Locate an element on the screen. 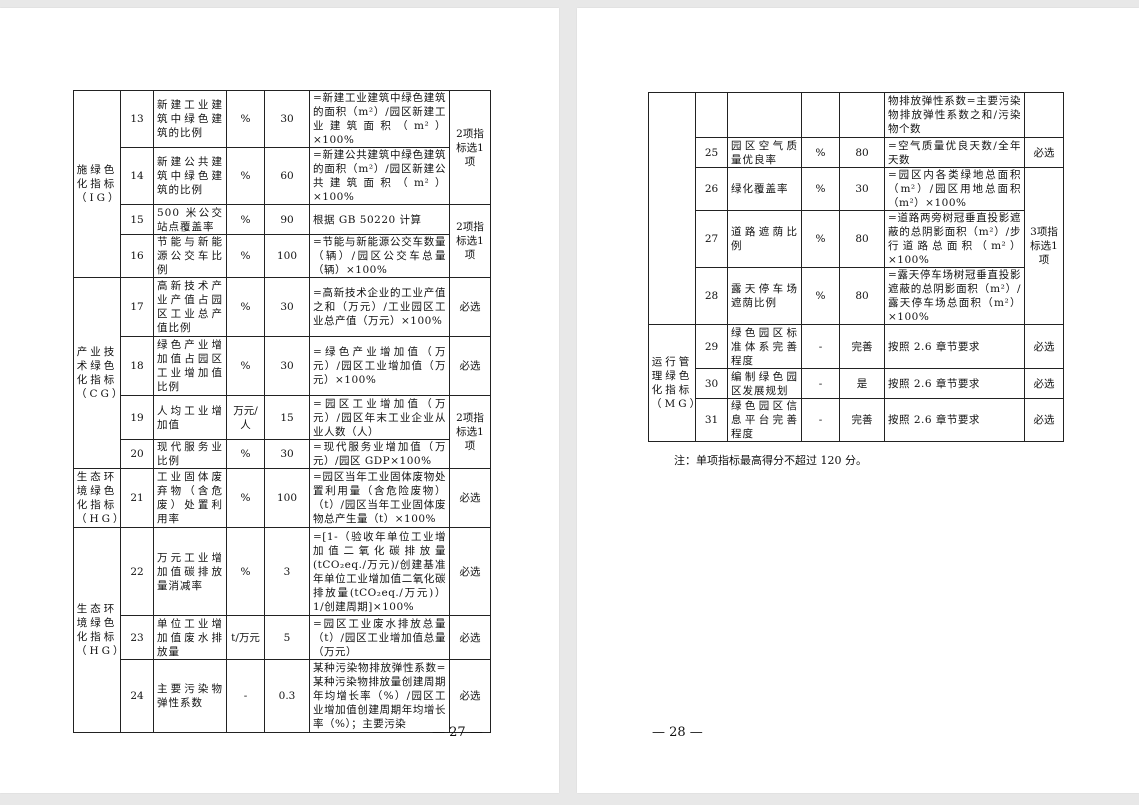 Image resolution: width=1139 pixels, height=805 pixels. page-number: — 27 — is located at coordinates (457, 732).